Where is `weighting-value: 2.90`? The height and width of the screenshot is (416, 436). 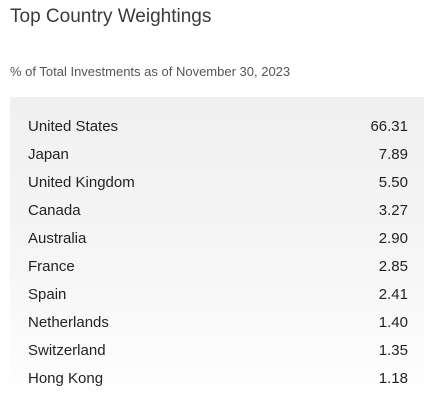
weighting-value: 2.90 is located at coordinates (393, 238).